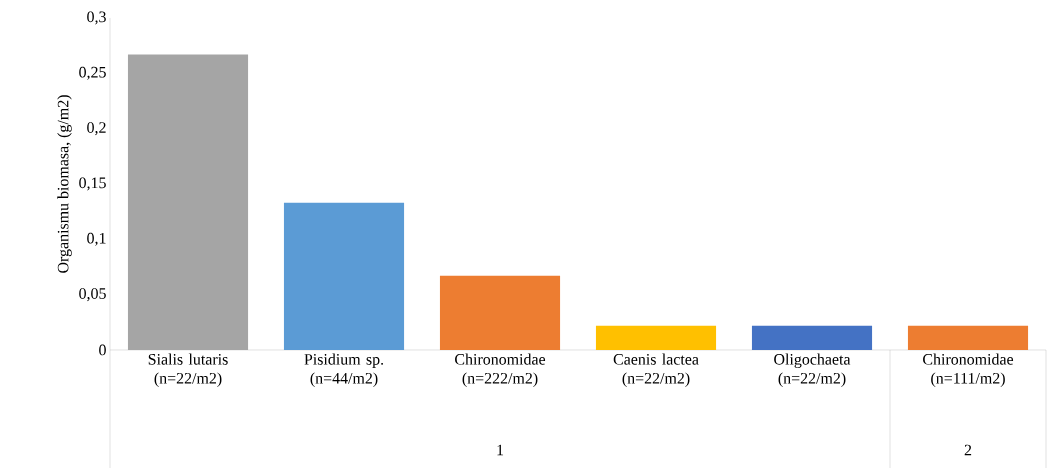 This screenshot has height=468, width=1049. I want to click on x-tick-label: Chironomidae (n=111/m2), so click(968, 370).